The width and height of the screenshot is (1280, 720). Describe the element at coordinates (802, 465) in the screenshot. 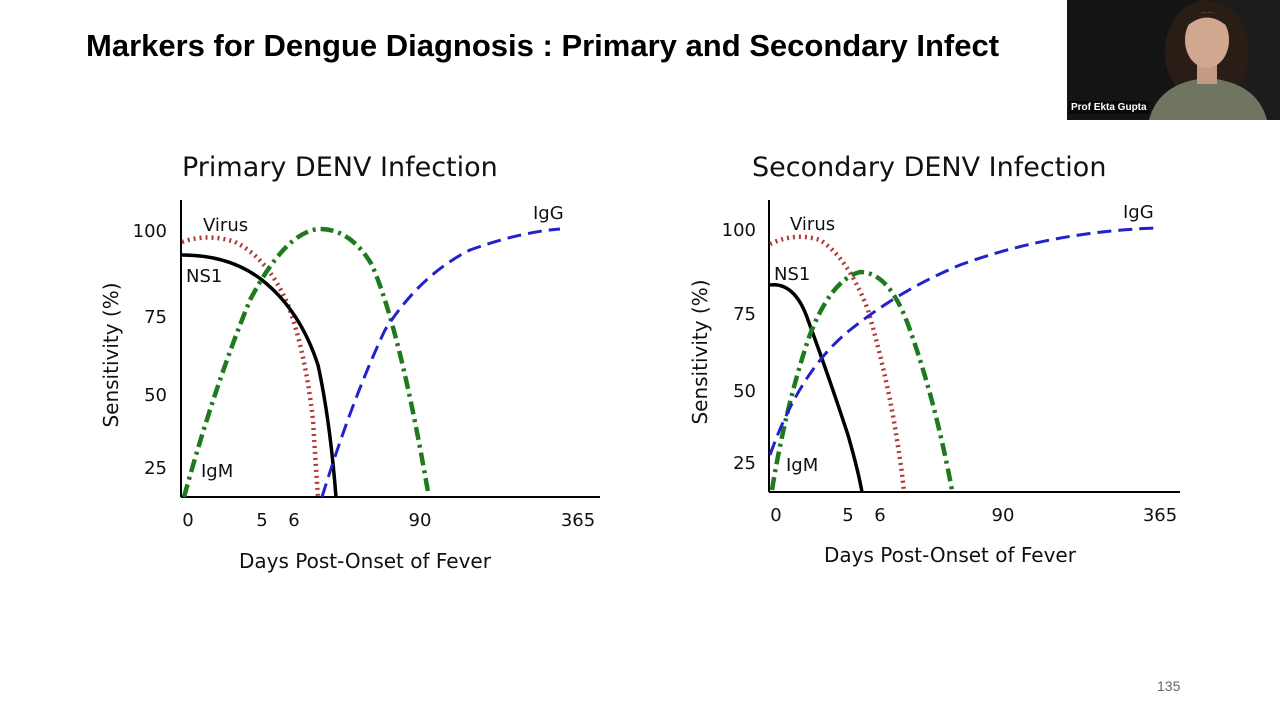

I see `secondary-igm-label: IgM` at that location.